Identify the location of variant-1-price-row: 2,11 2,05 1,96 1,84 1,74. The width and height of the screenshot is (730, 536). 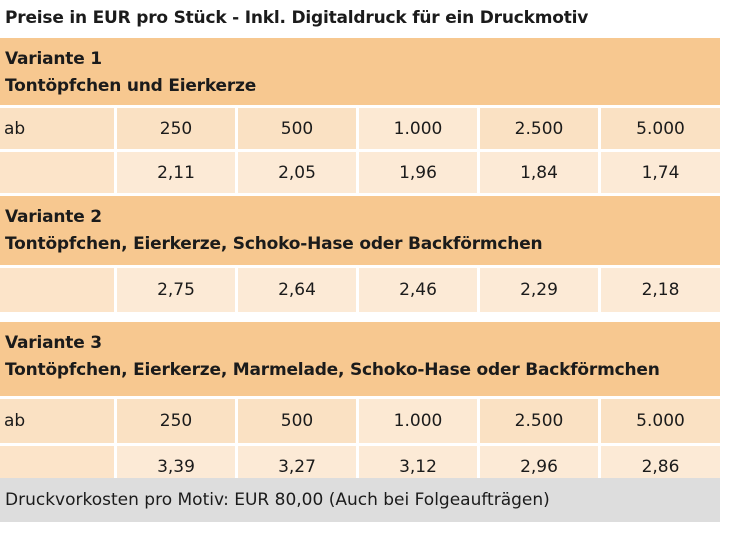
(360, 172).